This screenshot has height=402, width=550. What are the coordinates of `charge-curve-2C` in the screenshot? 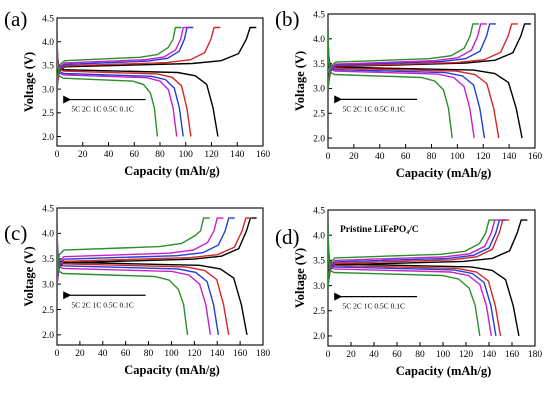 It's located at (407, 57).